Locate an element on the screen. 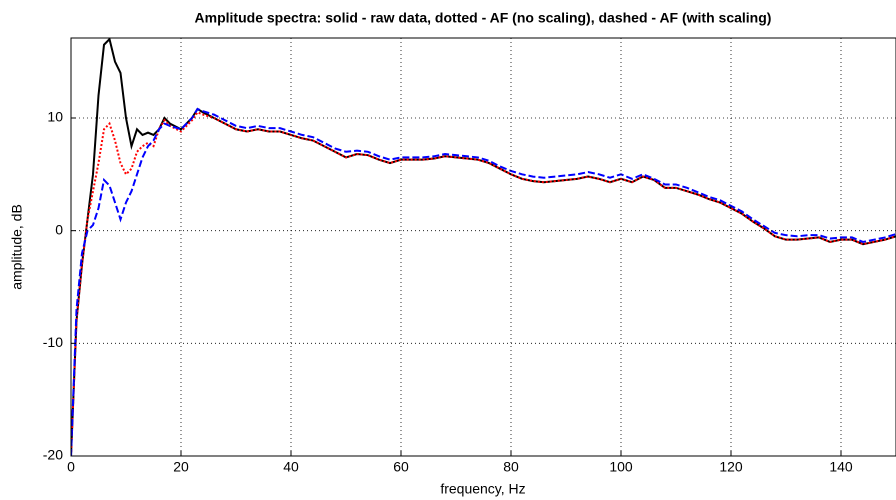 The height and width of the screenshot is (500, 896). x-tick-label: 120 is located at coordinates (731, 467).